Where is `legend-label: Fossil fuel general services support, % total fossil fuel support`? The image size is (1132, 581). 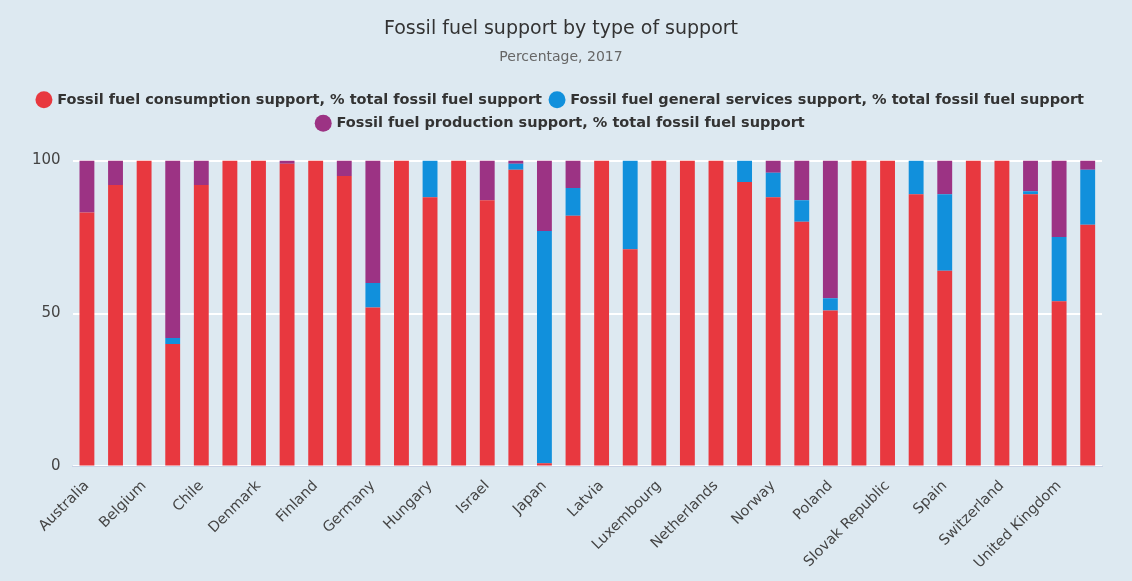
legend-label: Fossil fuel general services support, % total fossil fuel support is located at coordinates (827, 98).